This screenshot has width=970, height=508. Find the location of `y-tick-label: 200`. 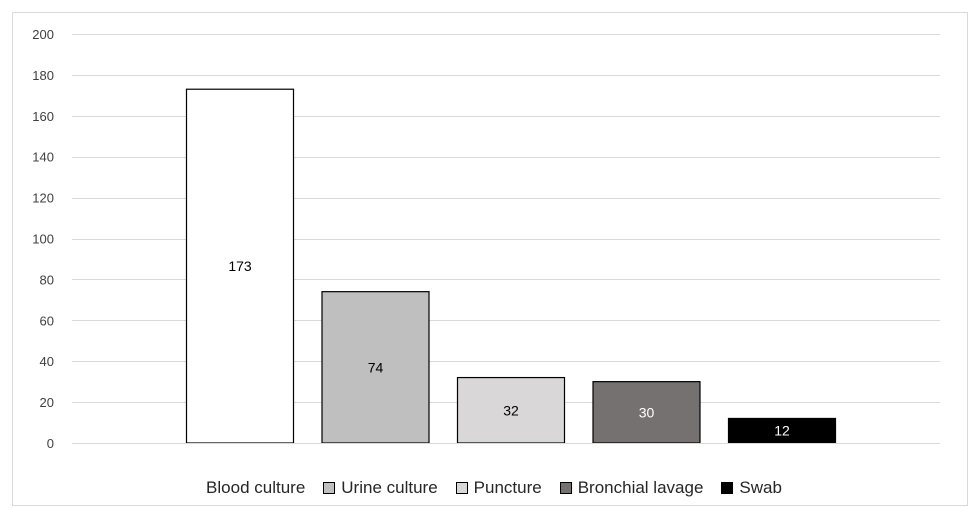

y-tick-label: 200 is located at coordinates (43, 34).